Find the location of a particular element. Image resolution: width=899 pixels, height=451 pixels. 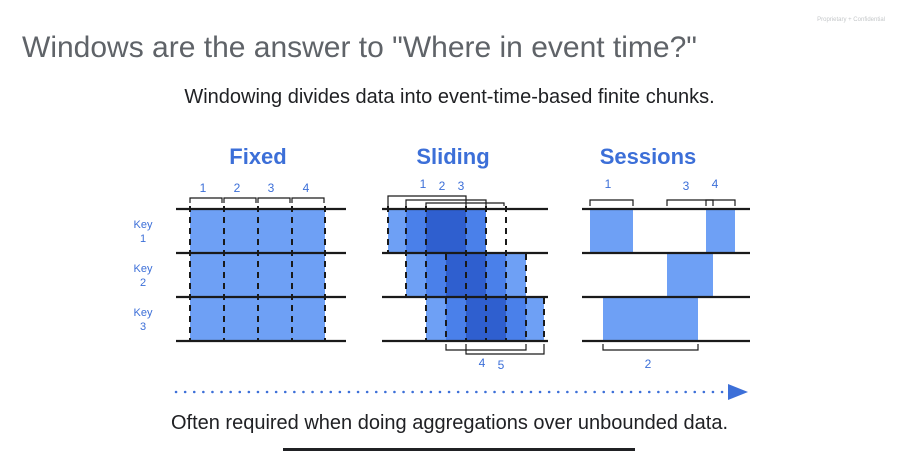

sliding-window-labels-top: 1 2 3 is located at coordinates (442, 185).